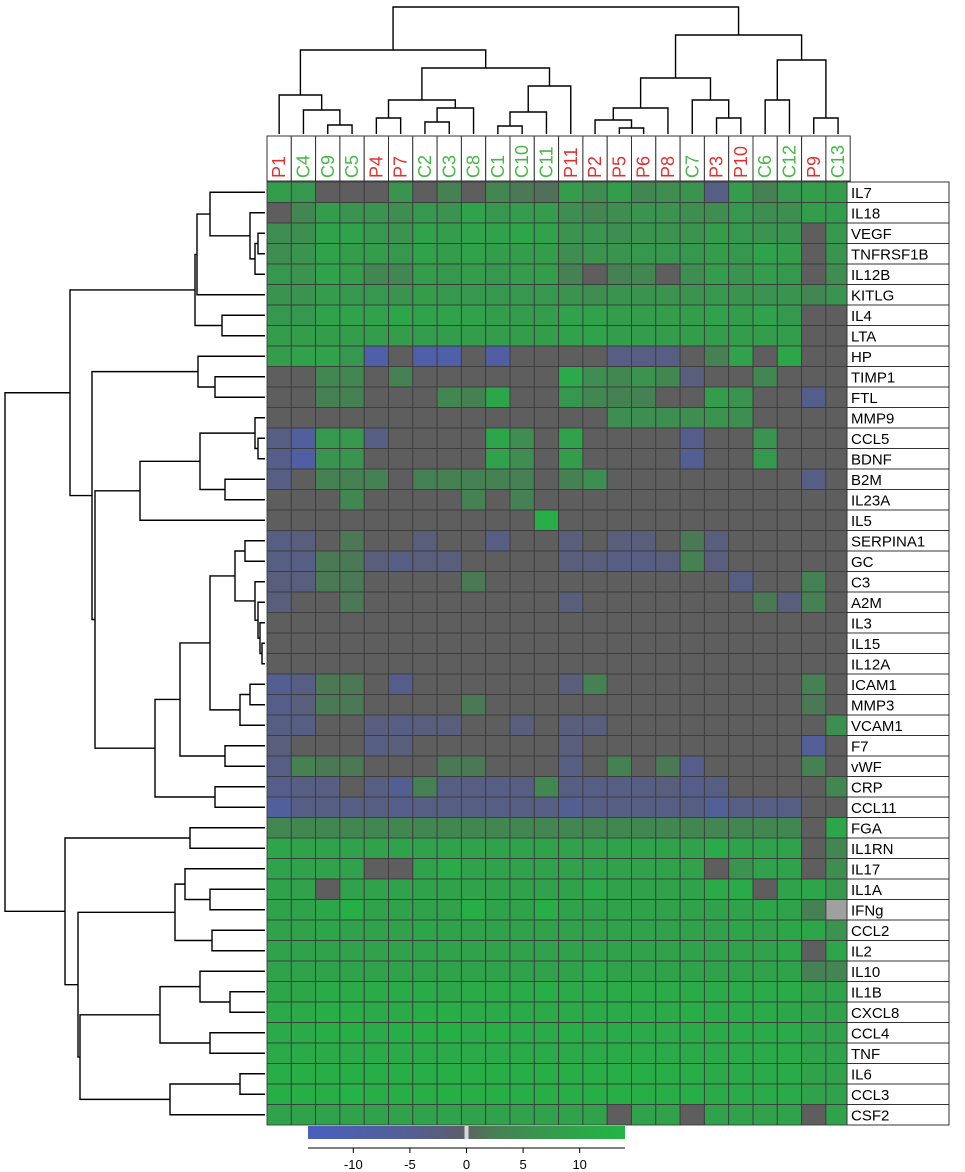 This screenshot has width=965, height=1172. I want to click on row-label: KITLG, so click(898, 295).